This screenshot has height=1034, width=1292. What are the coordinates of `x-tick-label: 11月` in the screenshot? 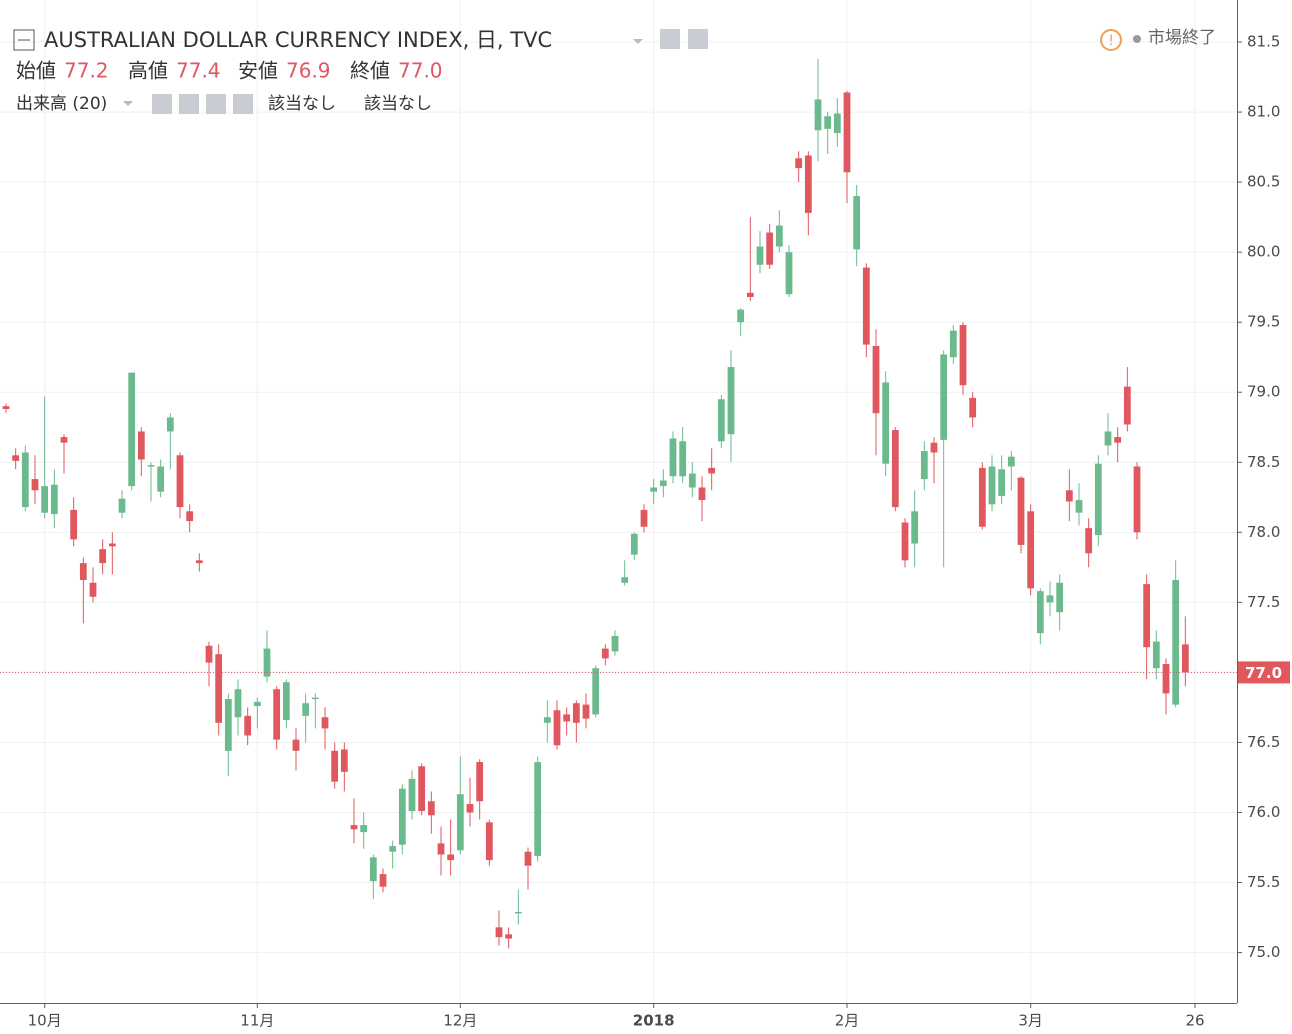 It's located at (257, 1021).